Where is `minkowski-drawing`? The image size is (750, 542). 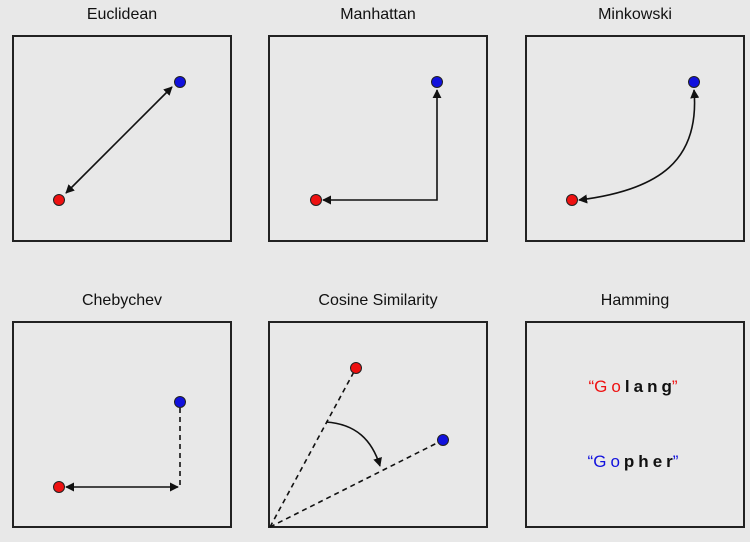 minkowski-drawing is located at coordinates (633, 141).